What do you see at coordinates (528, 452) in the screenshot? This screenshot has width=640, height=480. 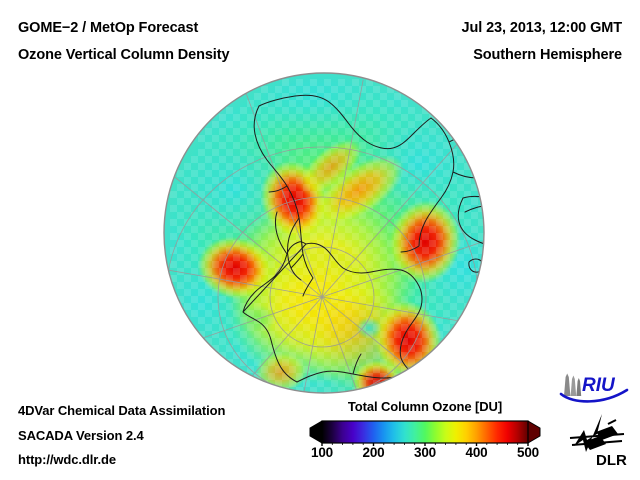 I see `colorbar-tick-label: 500` at bounding box center [528, 452].